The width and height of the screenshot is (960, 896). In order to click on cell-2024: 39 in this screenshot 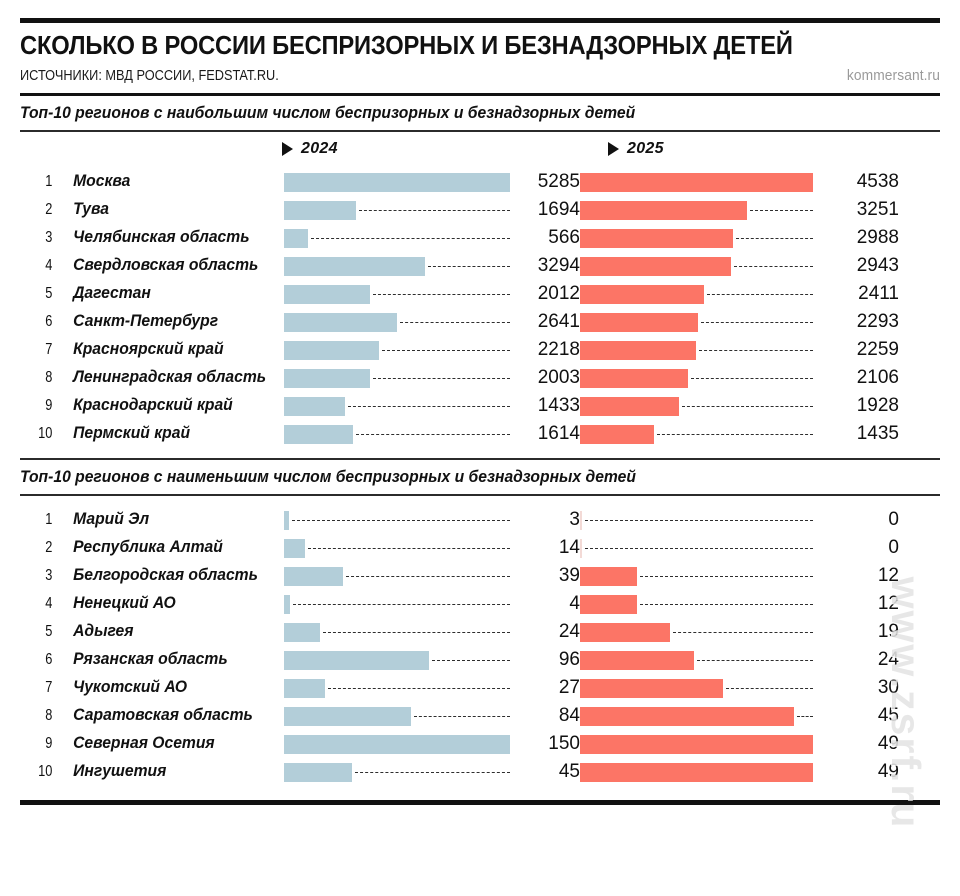, I will do `click(432, 576)`.